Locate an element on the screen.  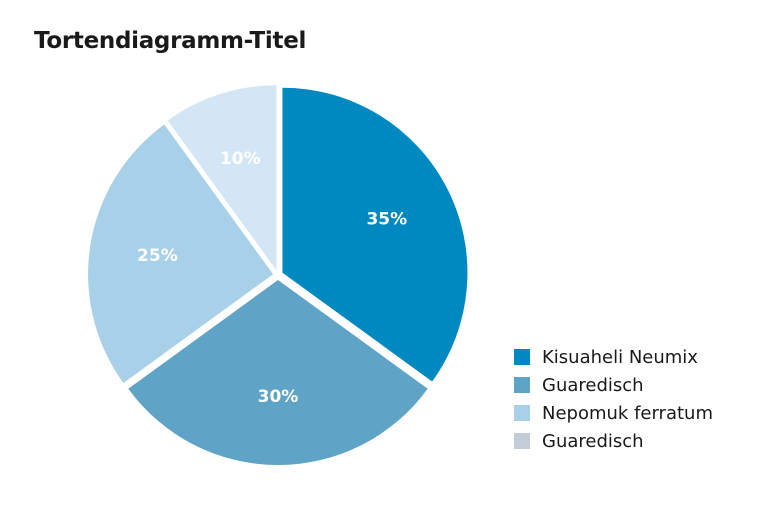
slice-label: 35% is located at coordinates (386, 220).